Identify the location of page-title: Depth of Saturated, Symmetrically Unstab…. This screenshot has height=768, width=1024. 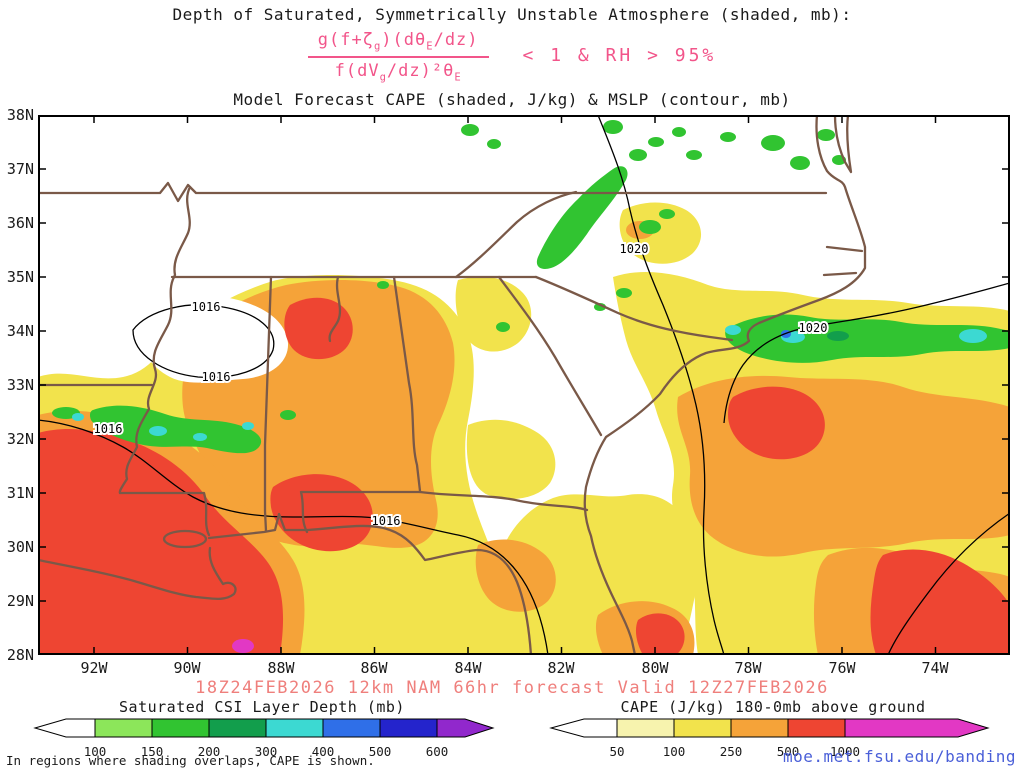
(512, 14).